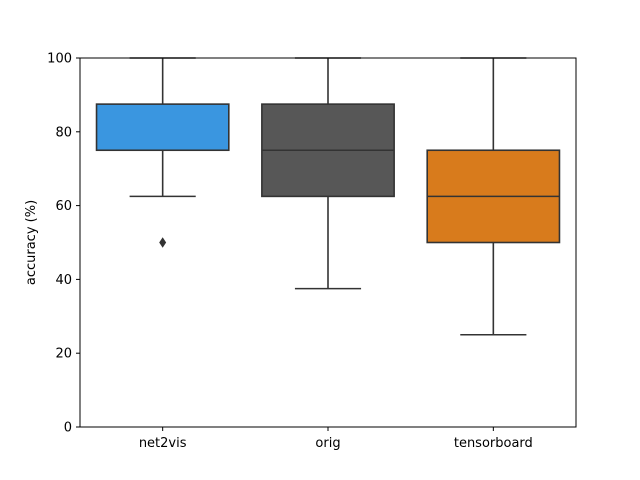 The image size is (640, 480). What do you see at coordinates (31, 242) in the screenshot?
I see `y-axis-title: accuracy (%)` at bounding box center [31, 242].